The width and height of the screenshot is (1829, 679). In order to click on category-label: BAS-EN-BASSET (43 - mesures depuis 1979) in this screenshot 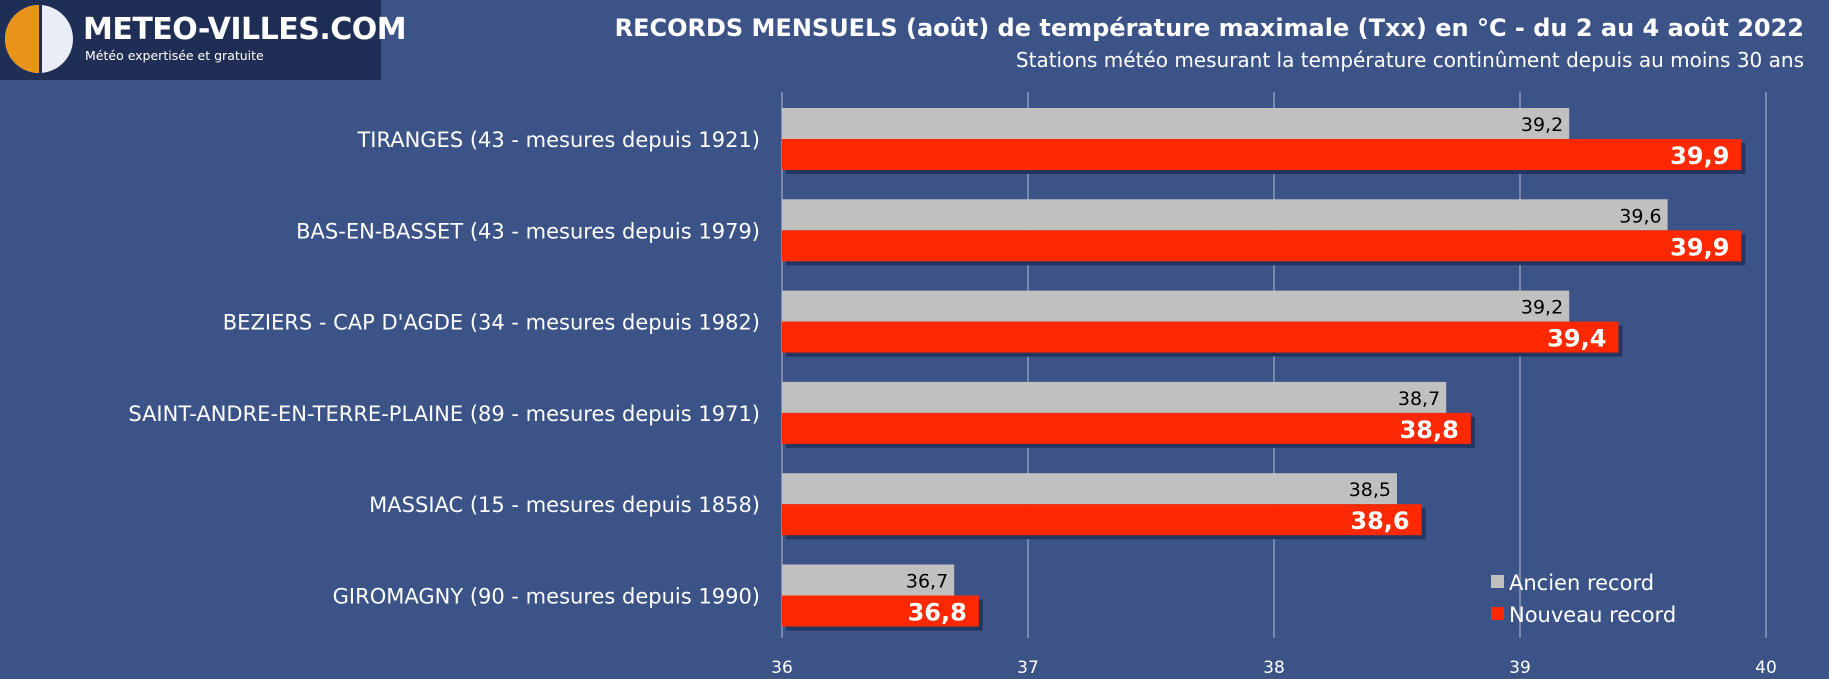, I will do `click(528, 231)`.